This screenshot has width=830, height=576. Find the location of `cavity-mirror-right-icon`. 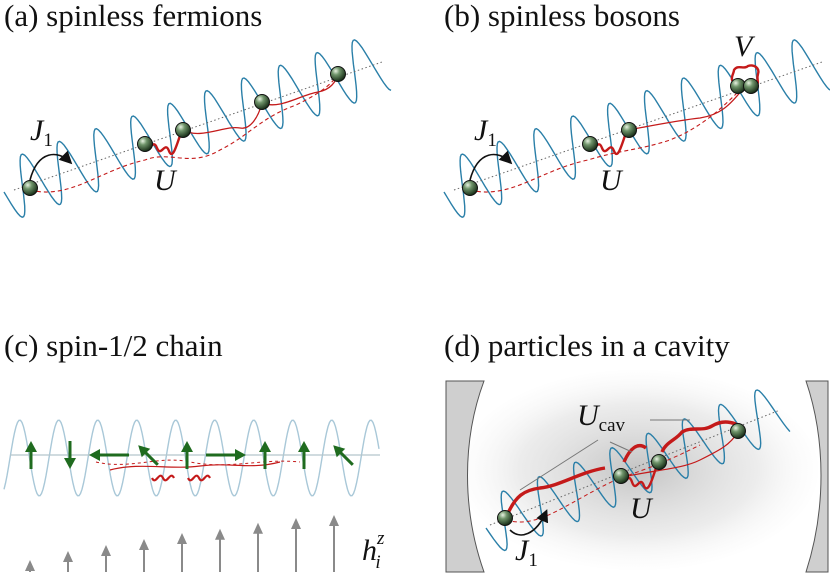

cavity-mirror-right-icon is located at coordinates (817, 476).